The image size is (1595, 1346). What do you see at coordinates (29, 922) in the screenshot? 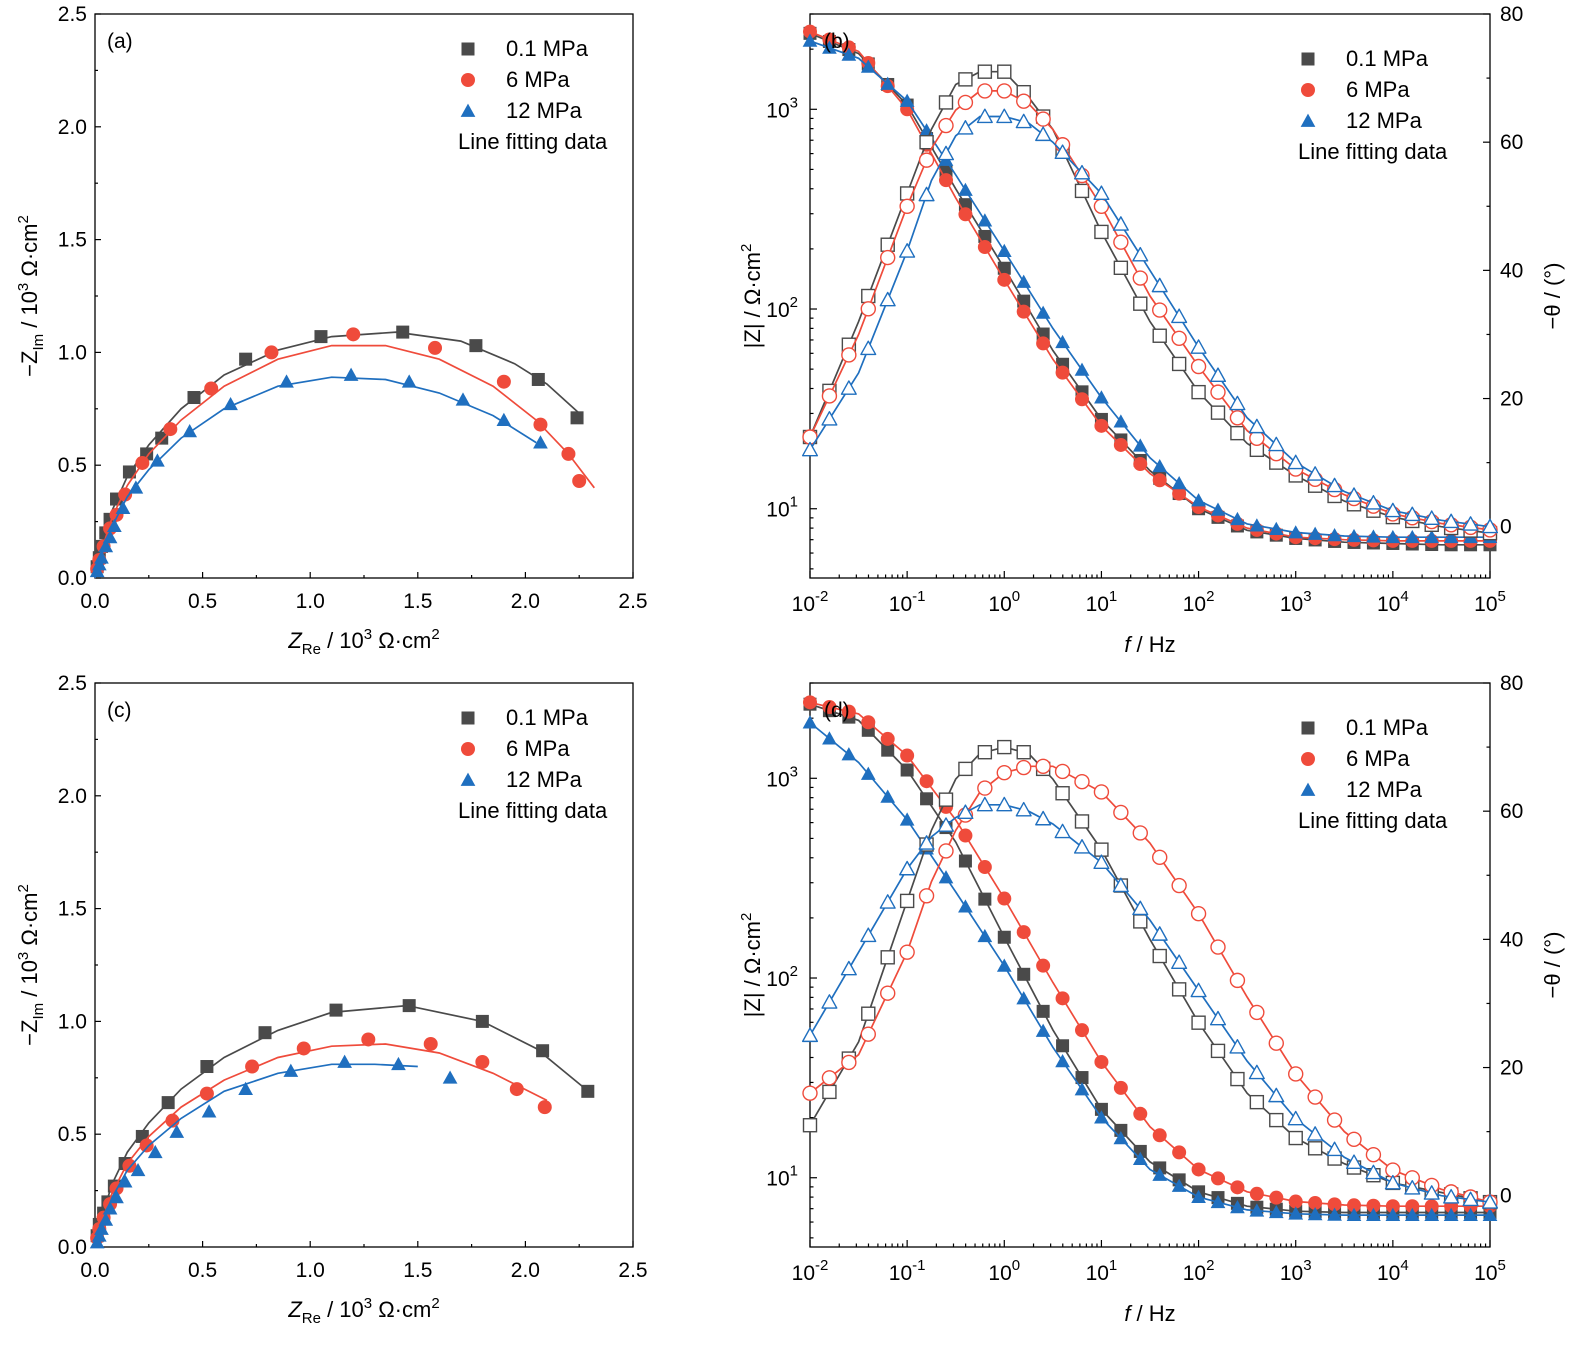
I see `y-axis-label-unit: Ω·cm` at bounding box center [29, 922].